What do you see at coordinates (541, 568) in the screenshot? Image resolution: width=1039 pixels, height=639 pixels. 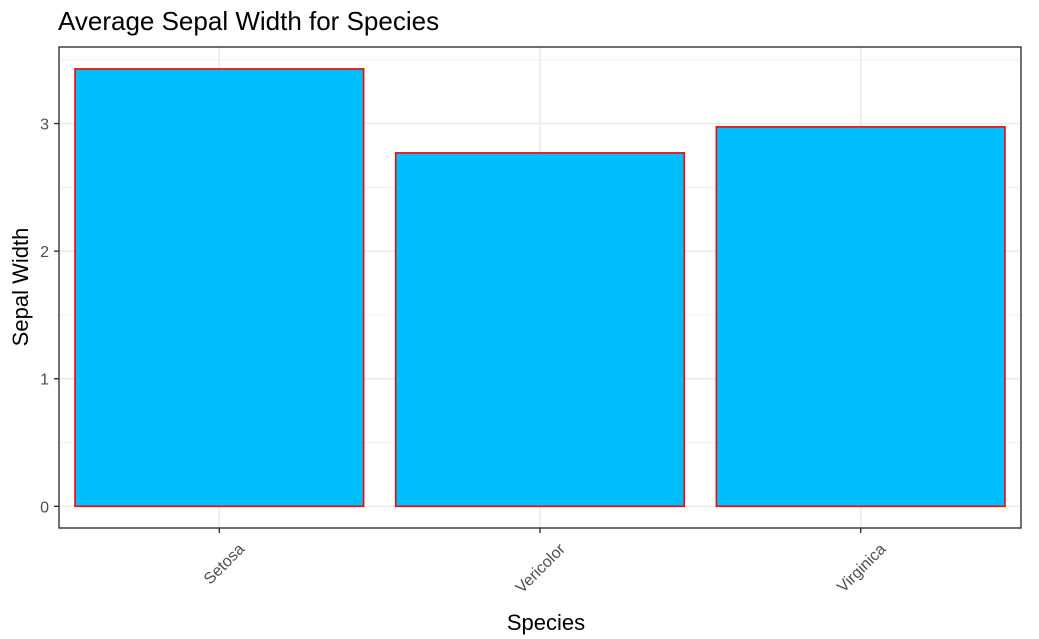 I see `x-tick-label: Vericolor` at bounding box center [541, 568].